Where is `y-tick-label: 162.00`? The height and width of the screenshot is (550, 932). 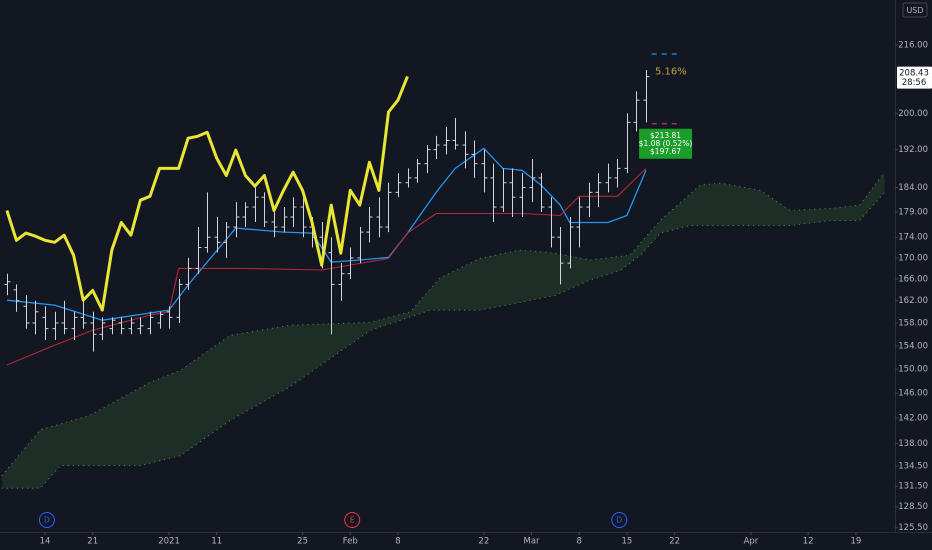
y-tick-label: 162.00 is located at coordinates (913, 301).